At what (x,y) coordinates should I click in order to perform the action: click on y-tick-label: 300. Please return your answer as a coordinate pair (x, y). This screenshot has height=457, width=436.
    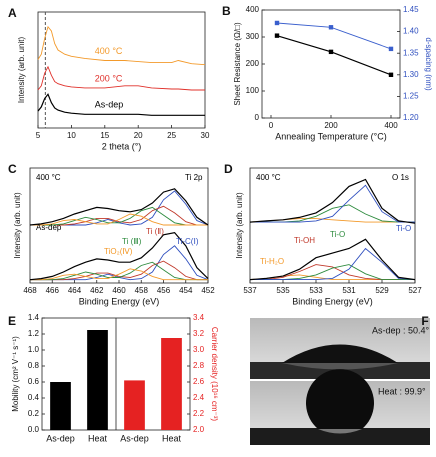
    Looking at the image, I should click on (253, 36).